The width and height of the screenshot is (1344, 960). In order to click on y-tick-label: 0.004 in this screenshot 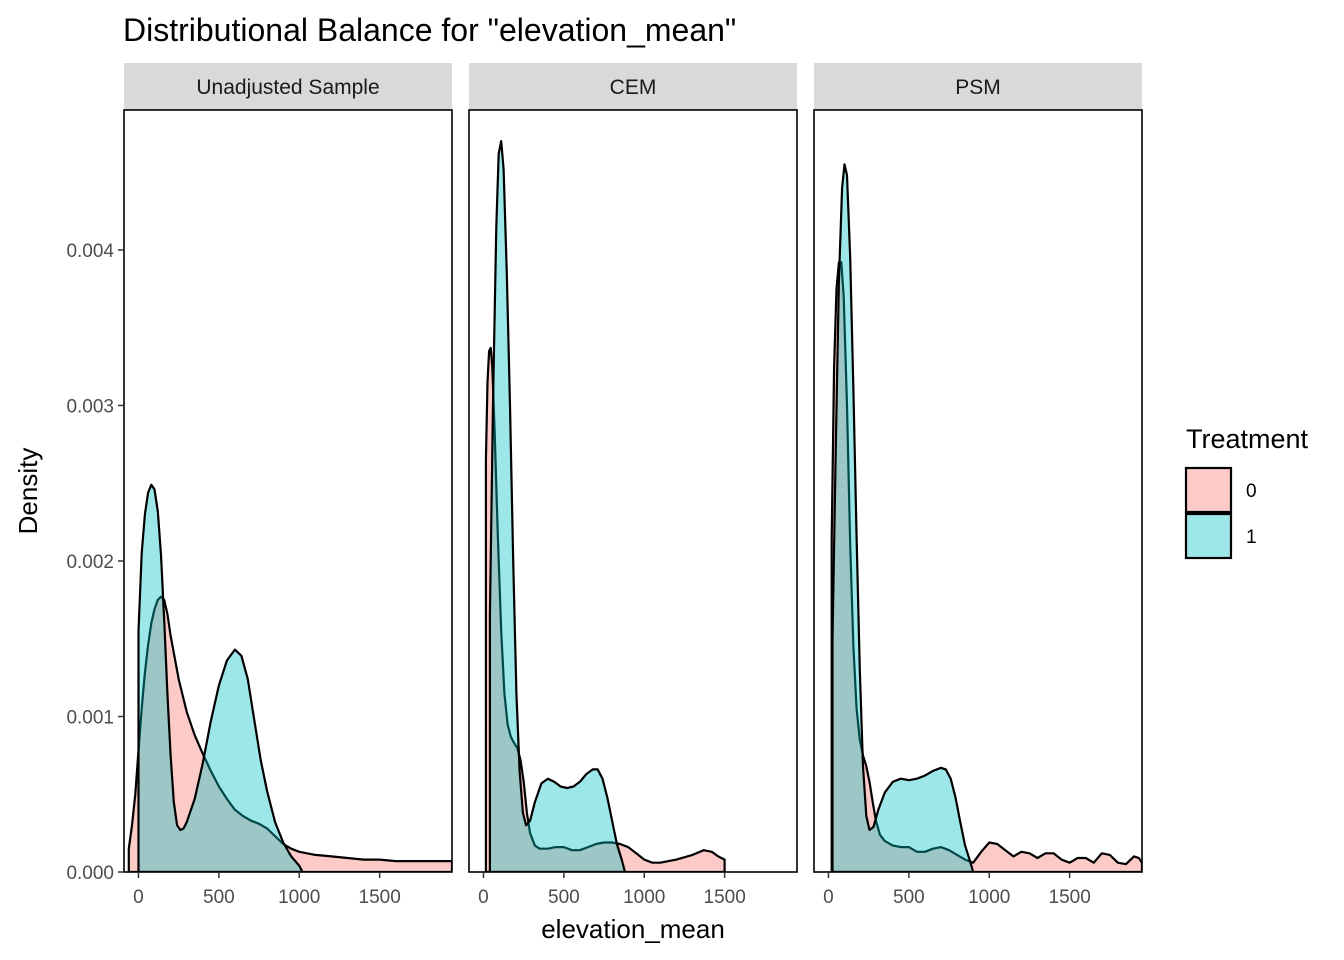, I will do `click(90, 251)`.